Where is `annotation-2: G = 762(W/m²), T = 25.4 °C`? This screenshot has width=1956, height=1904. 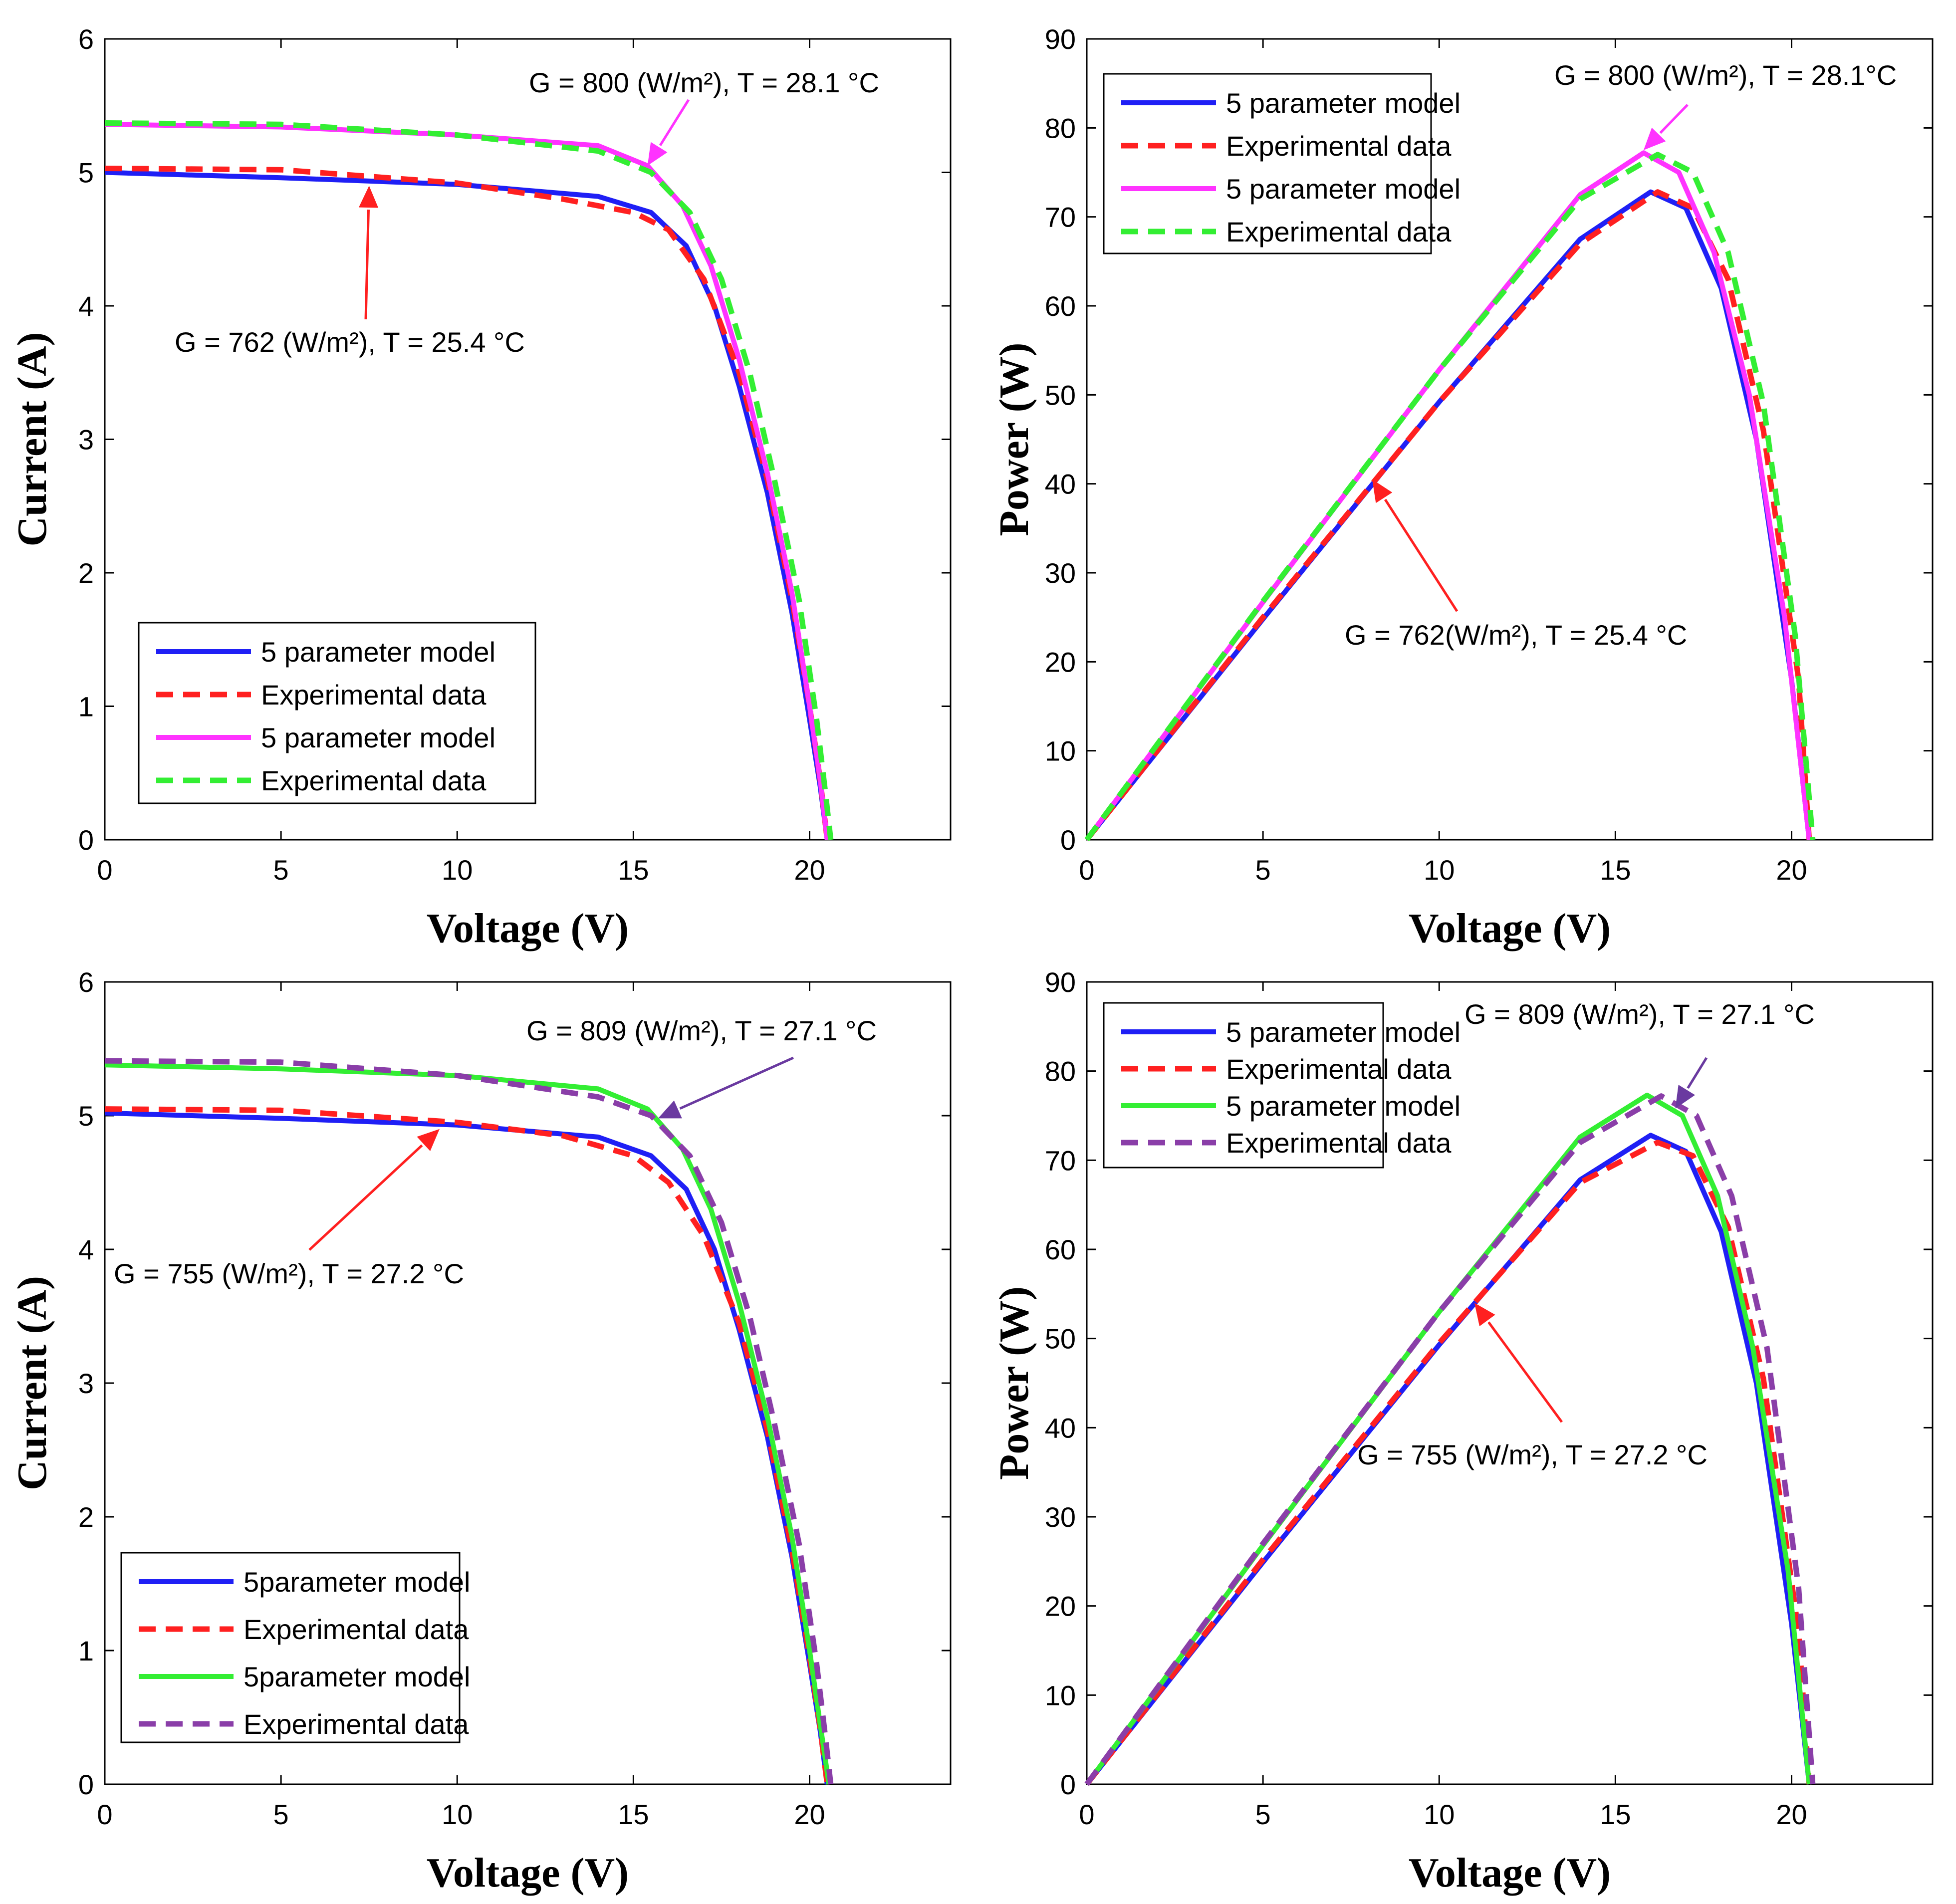 annotation-2: G = 762(W/m²), T = 25.4 °C is located at coordinates (1516, 565).